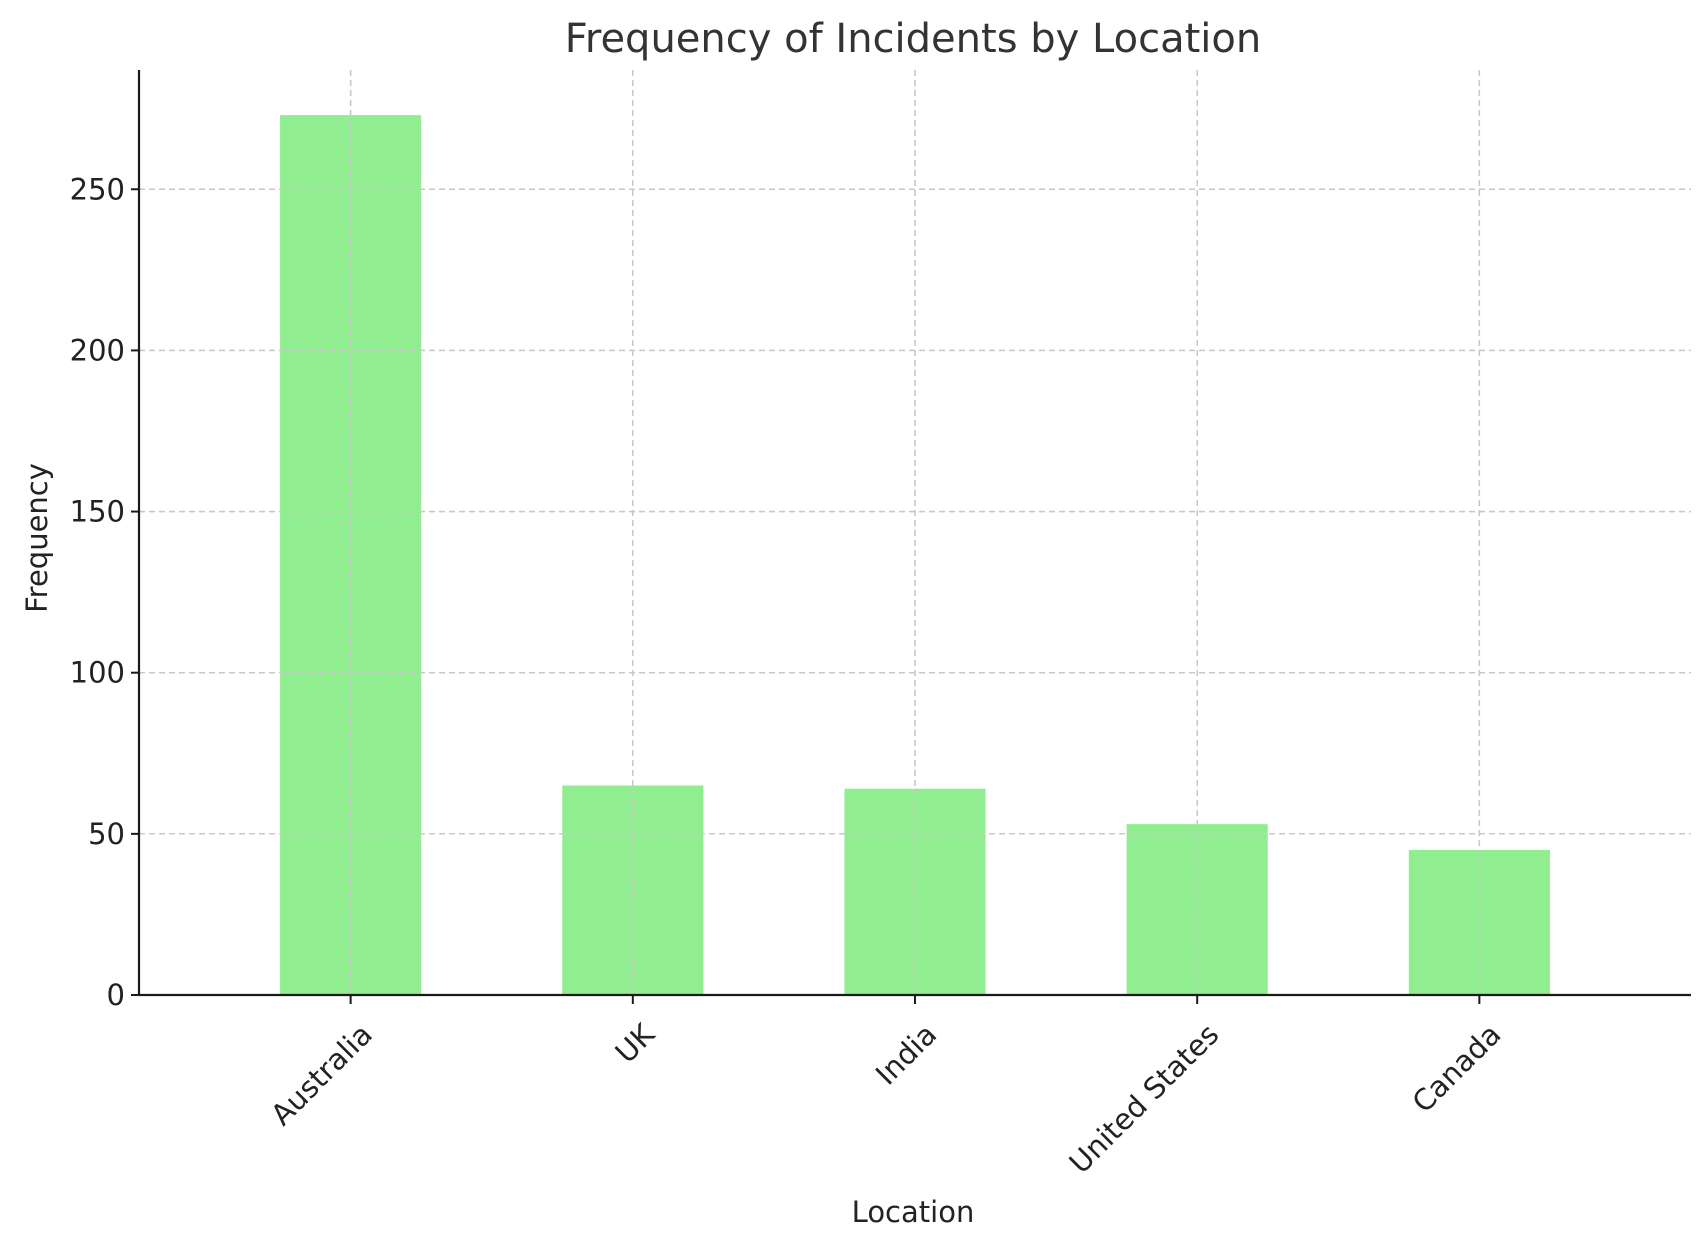  I want to click on y-tick-label: 100, so click(97, 673).